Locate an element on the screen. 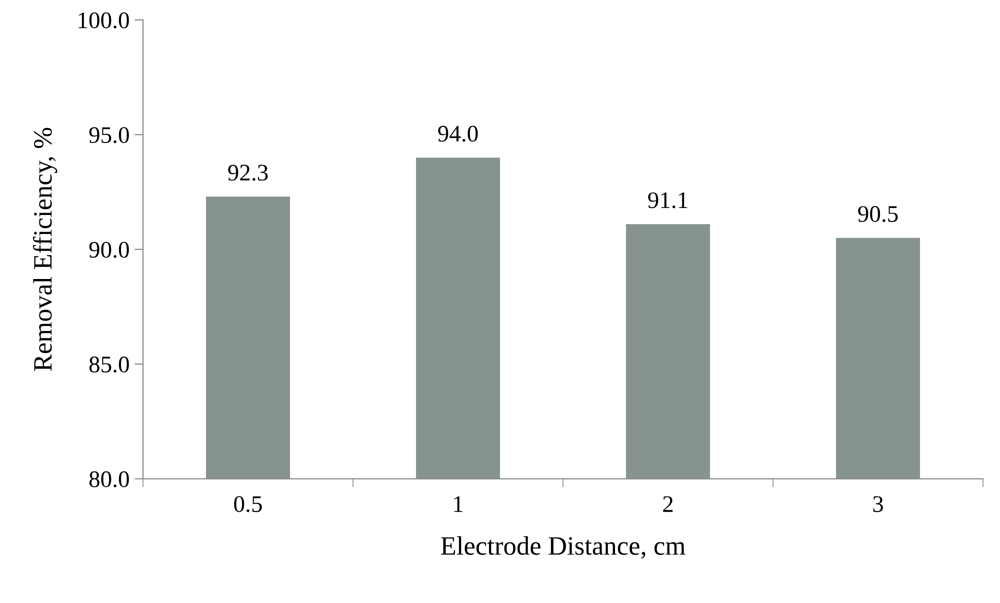 This screenshot has width=1000, height=603. y-tick-label: 100.0 is located at coordinates (103, 20).